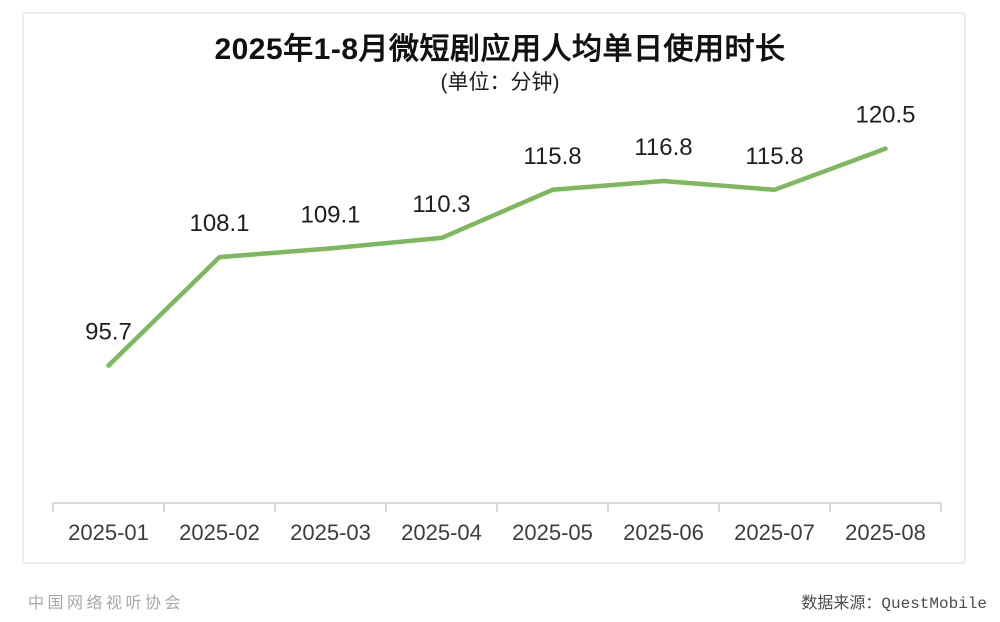 The height and width of the screenshot is (622, 1000). I want to click on x-axis-label: 2025-06, so click(663, 532).